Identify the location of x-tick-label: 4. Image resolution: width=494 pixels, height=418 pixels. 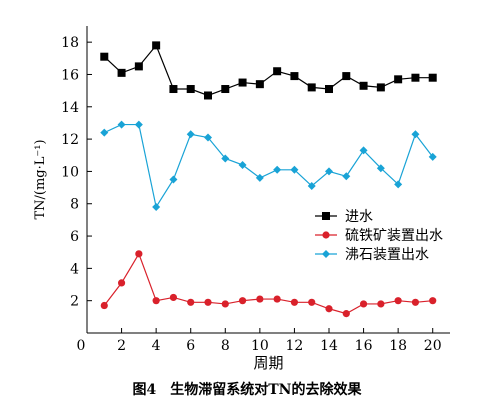
(156, 346).